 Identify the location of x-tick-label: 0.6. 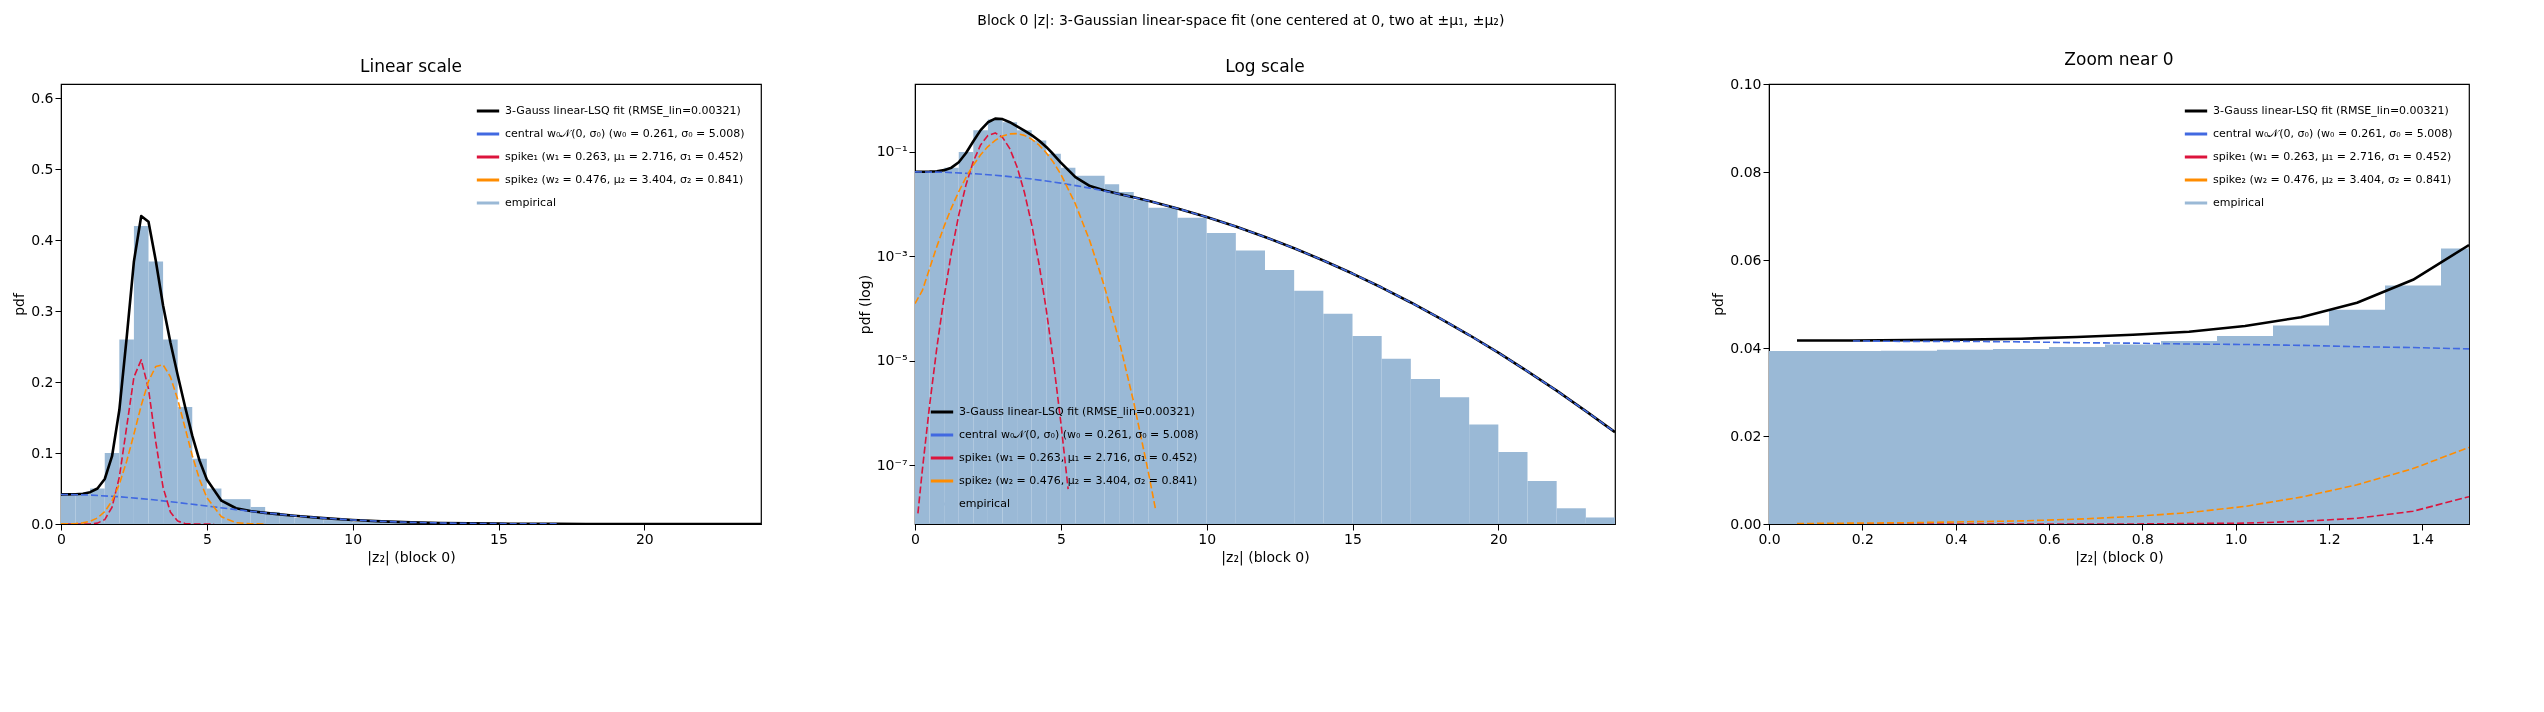
(2049, 538).